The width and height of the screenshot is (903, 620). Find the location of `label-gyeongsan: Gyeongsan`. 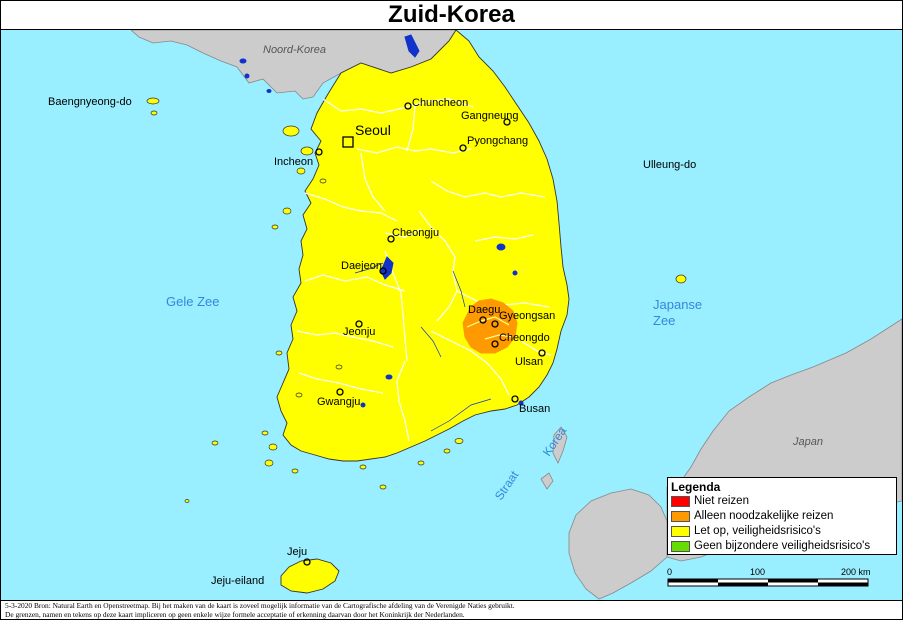

label-gyeongsan: Gyeongsan is located at coordinates (527, 316).